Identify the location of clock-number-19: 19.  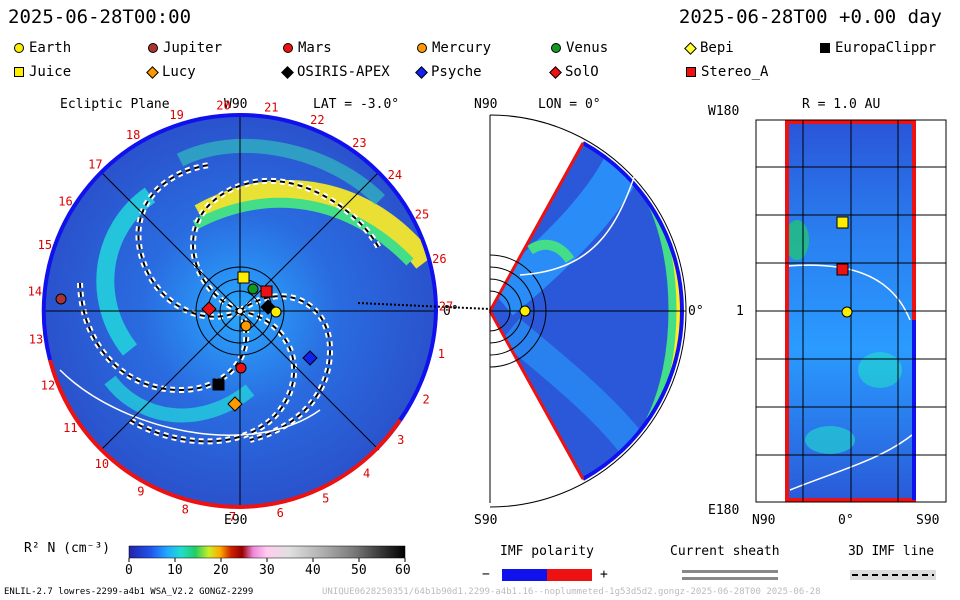
(176, 115).